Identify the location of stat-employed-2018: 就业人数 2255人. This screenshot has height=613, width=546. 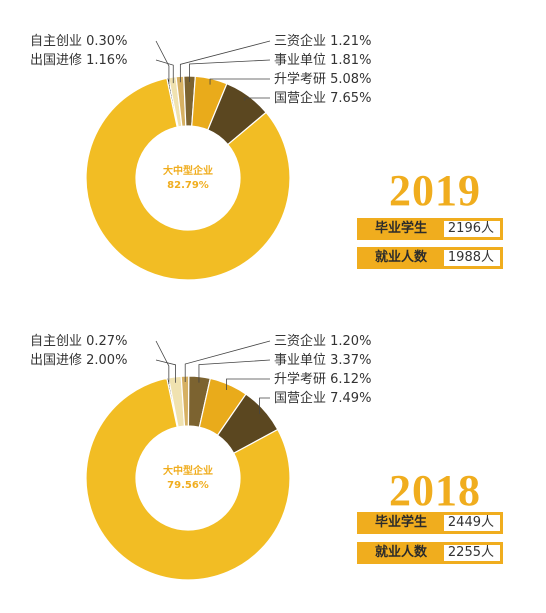
(430, 553).